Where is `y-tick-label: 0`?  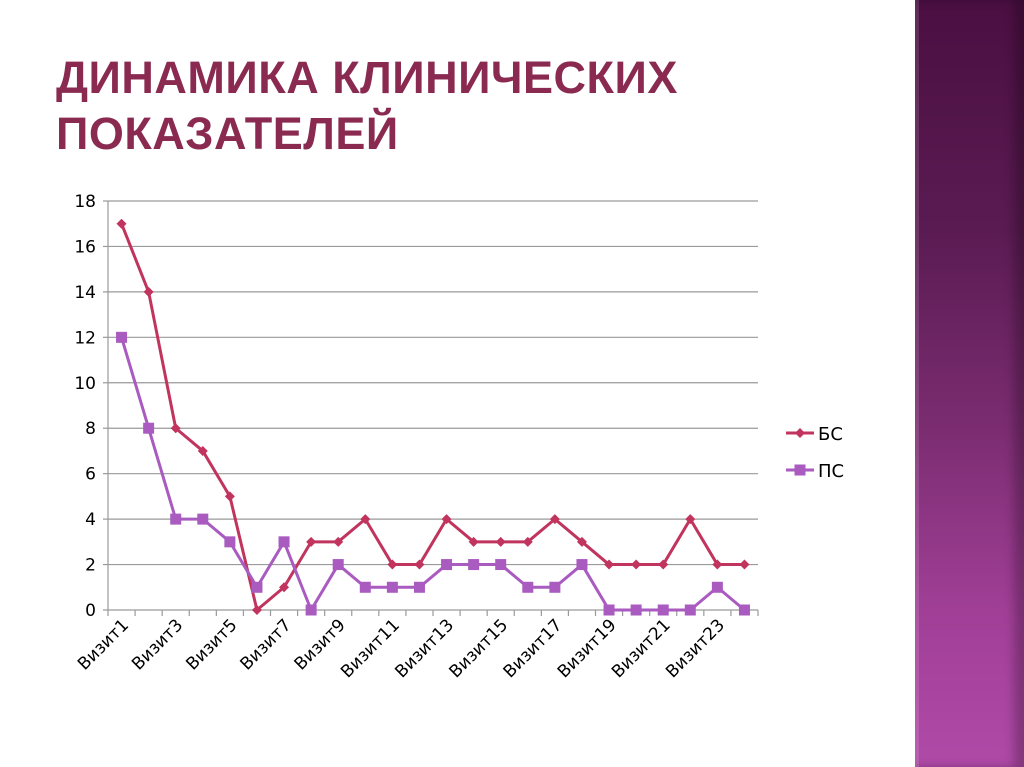 y-tick-label: 0 is located at coordinates (90, 611).